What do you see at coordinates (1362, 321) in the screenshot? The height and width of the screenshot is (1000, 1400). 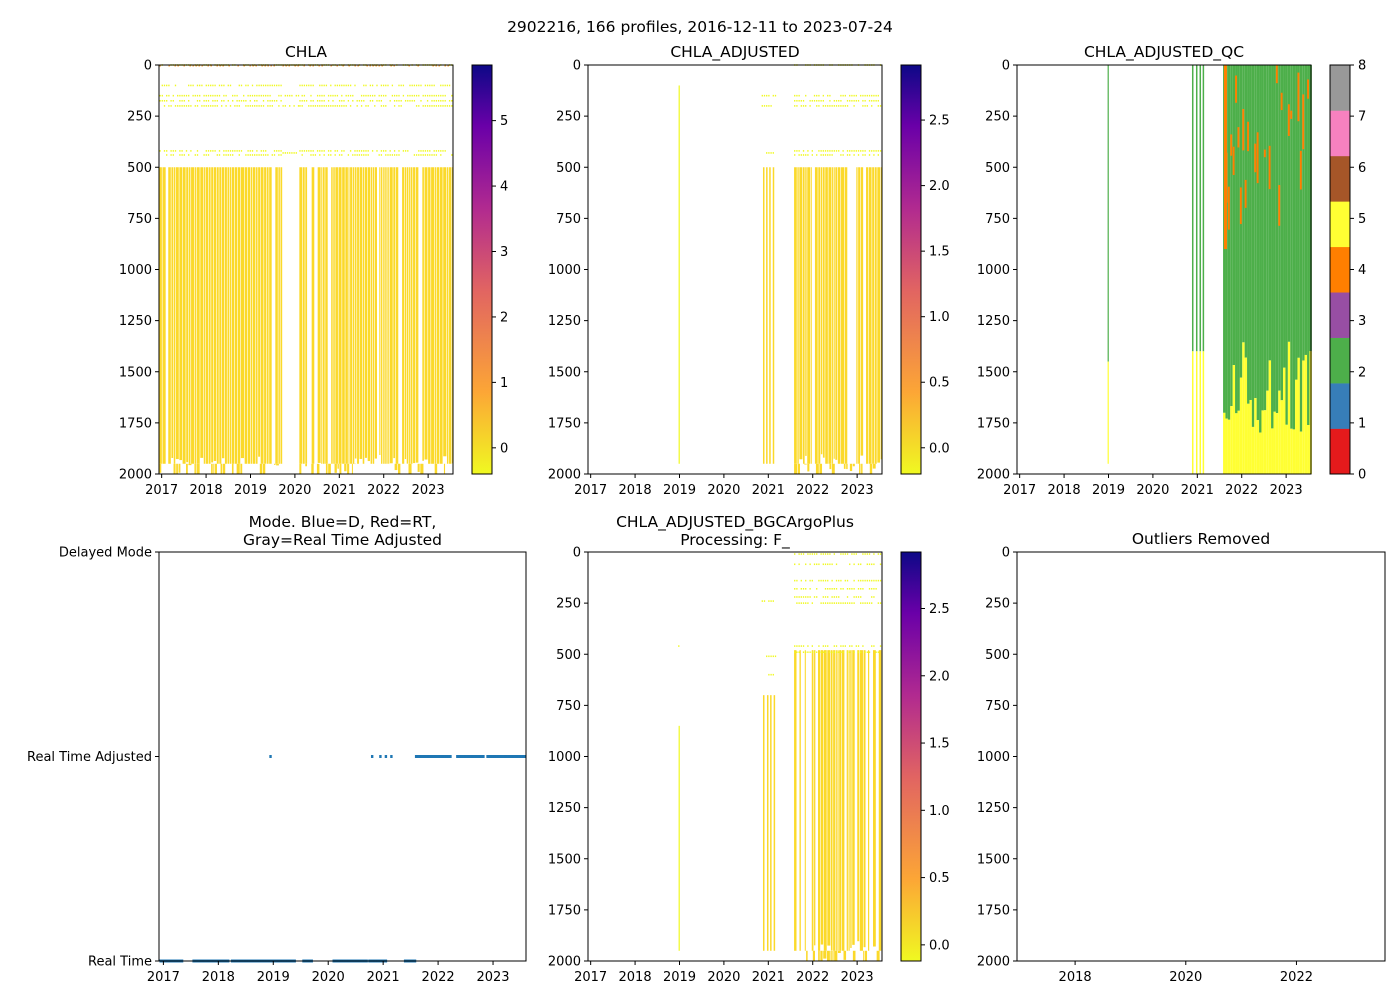 I see `colorbar-tick-label: 3` at bounding box center [1362, 321].